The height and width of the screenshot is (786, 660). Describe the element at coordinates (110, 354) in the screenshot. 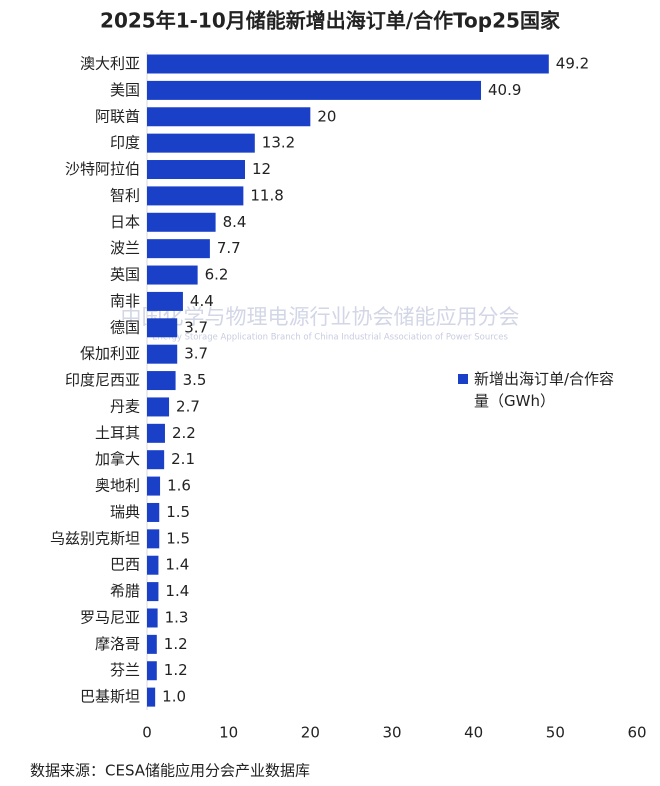

I see `y-tick-label: 保加利亚` at that location.